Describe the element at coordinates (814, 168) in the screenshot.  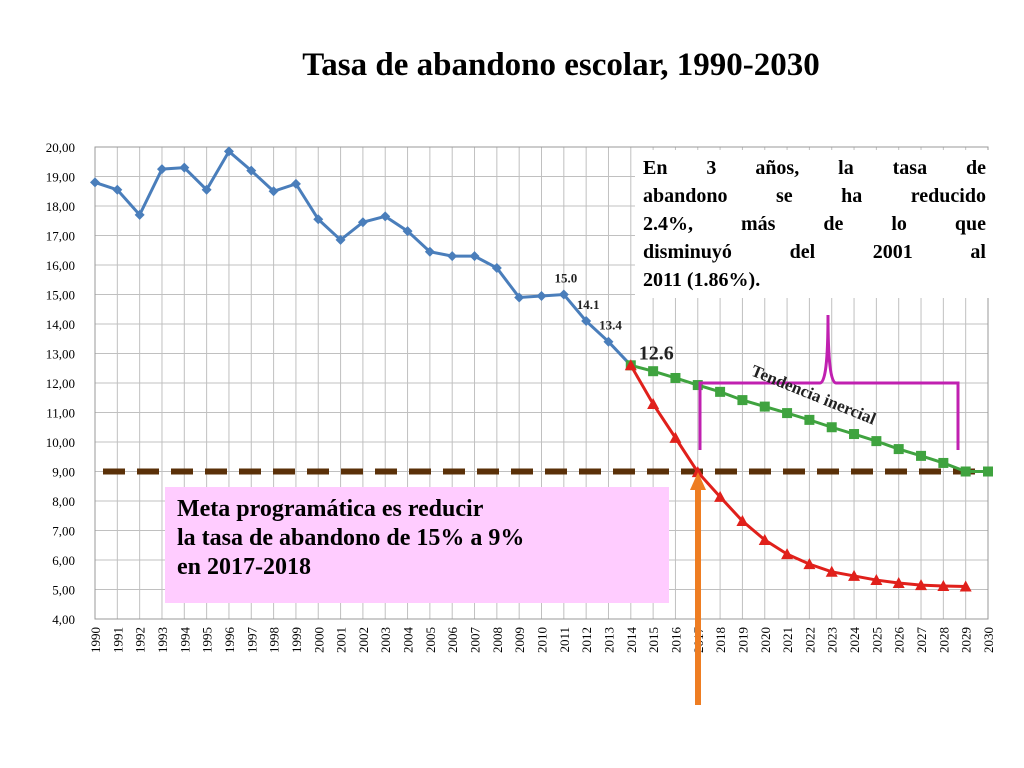
I see `text-line: En 3 años, la tasa de` at that location.